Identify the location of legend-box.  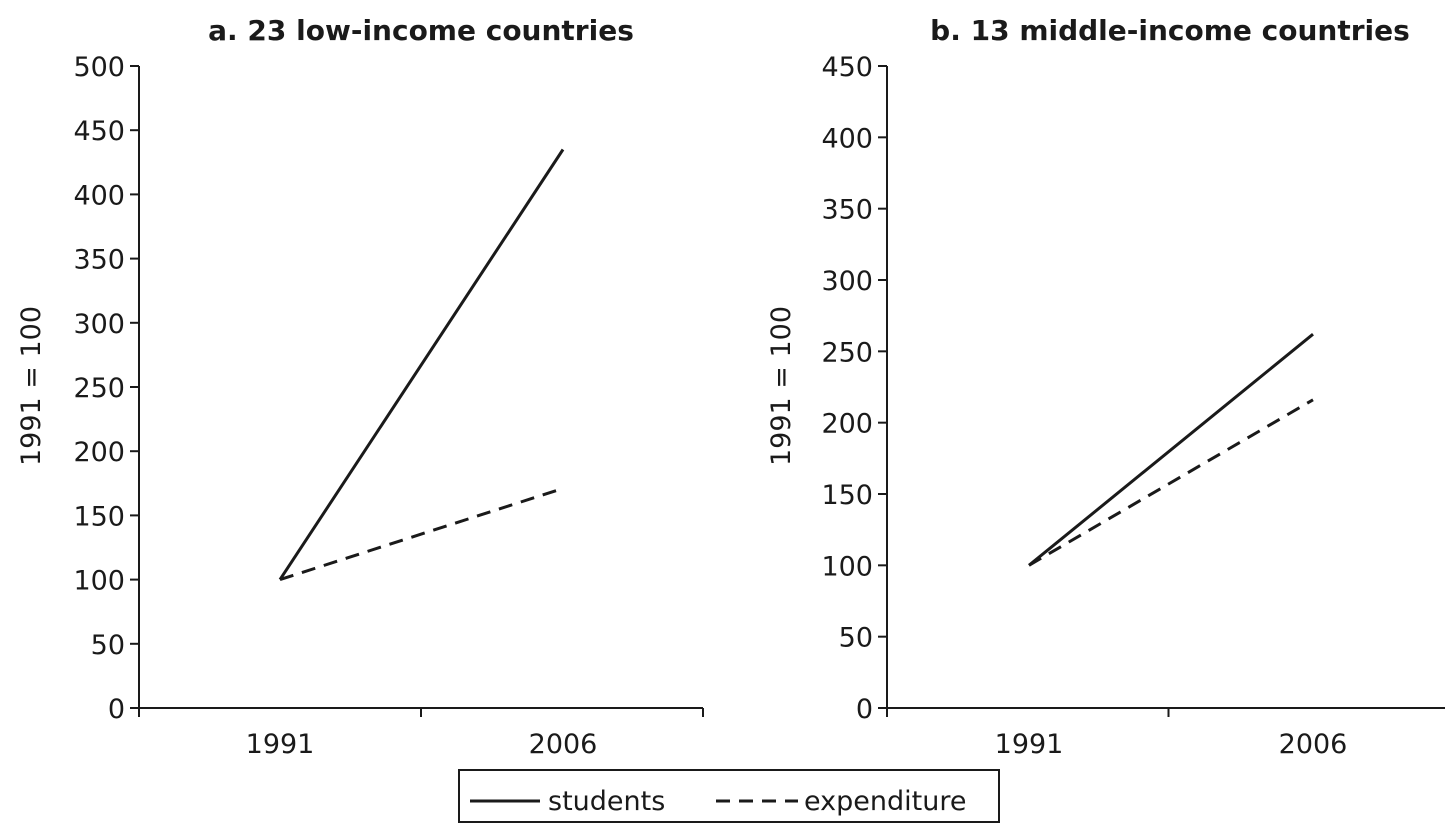
(729, 796).